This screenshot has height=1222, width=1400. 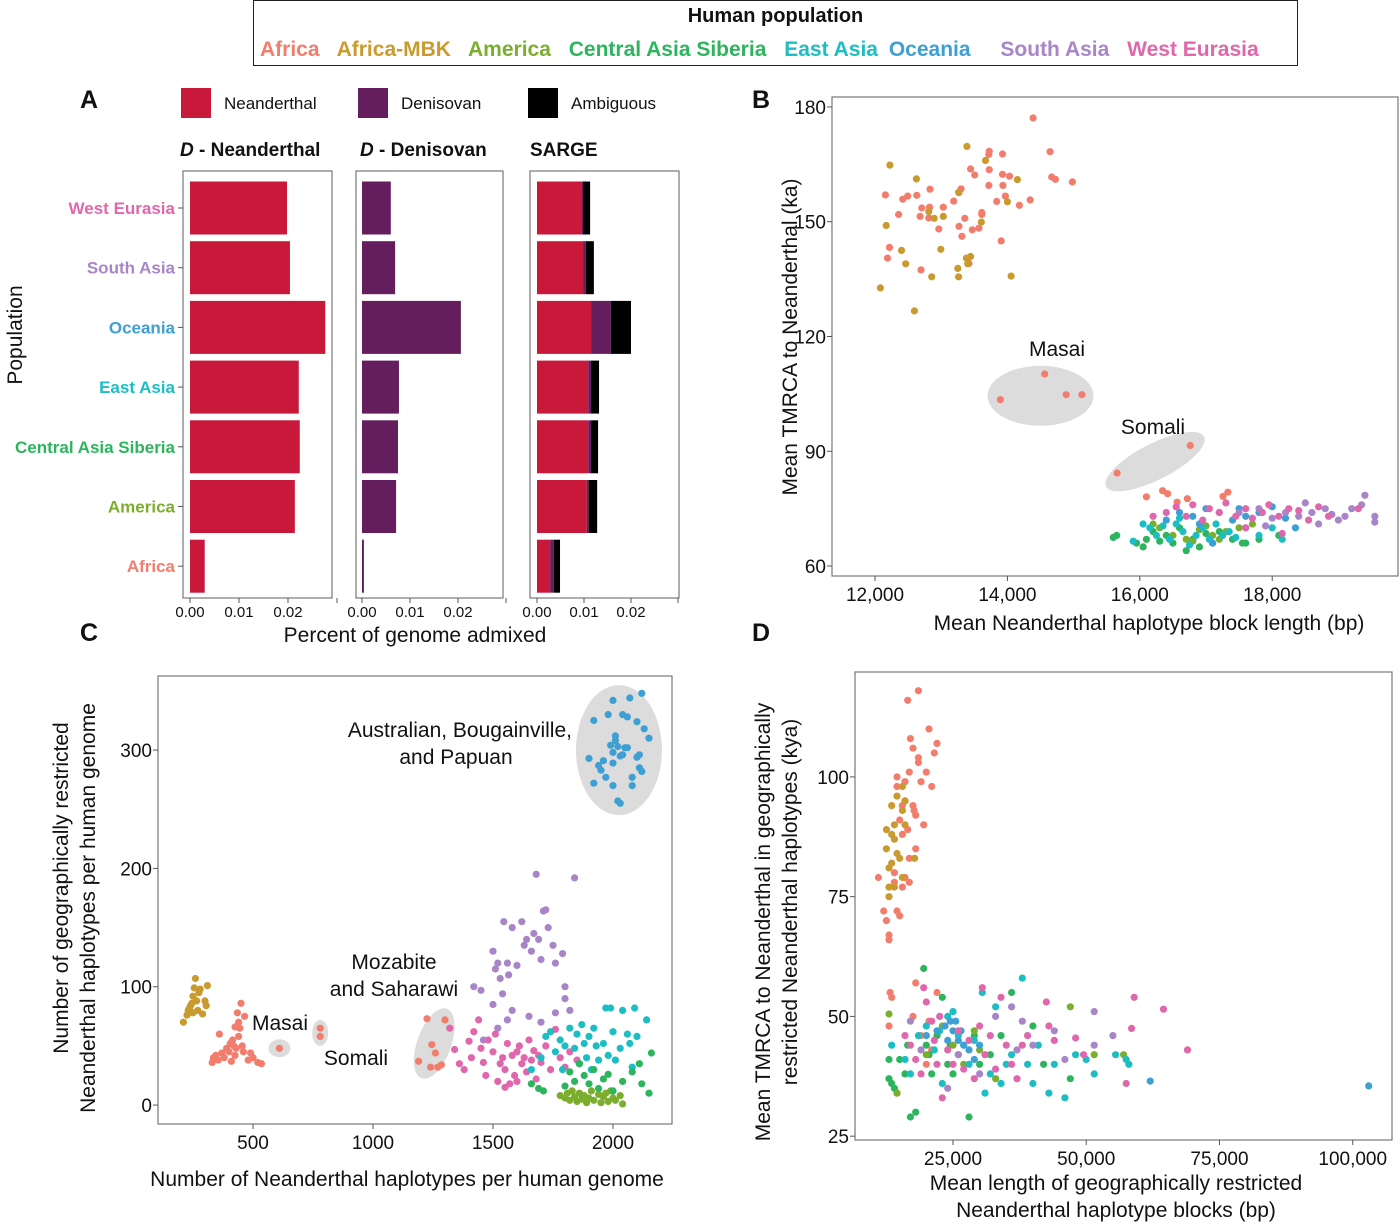 I want to click on annotation-mozabite: Mozabite, so click(x=393, y=962).